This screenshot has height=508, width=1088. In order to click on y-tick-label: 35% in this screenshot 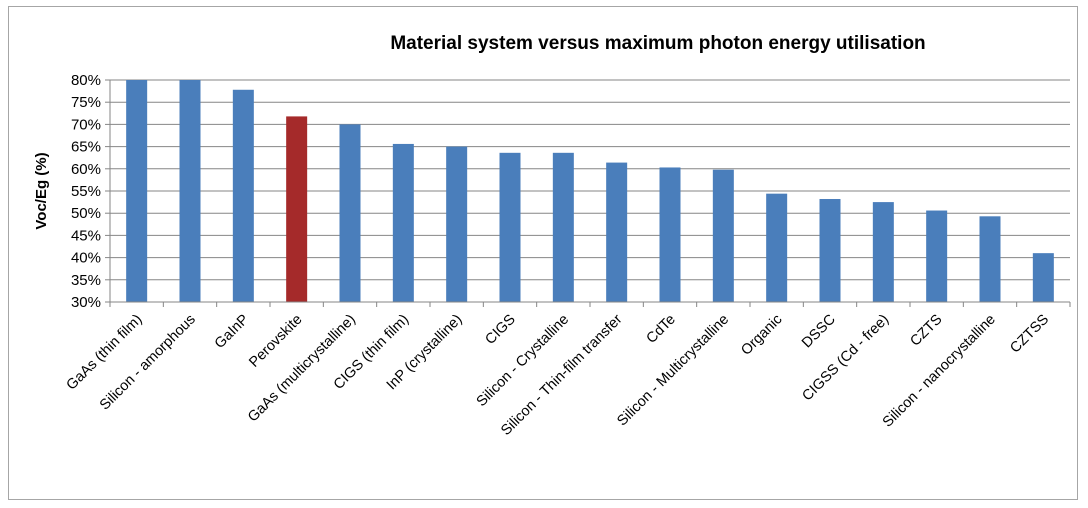, I will do `click(86, 280)`.